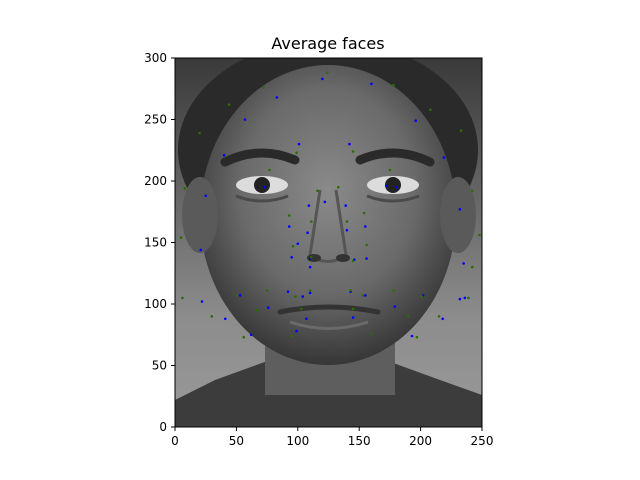 This screenshot has height=480, width=640. What do you see at coordinates (420, 441) in the screenshot?
I see `x-tick-label-4: 200` at bounding box center [420, 441].